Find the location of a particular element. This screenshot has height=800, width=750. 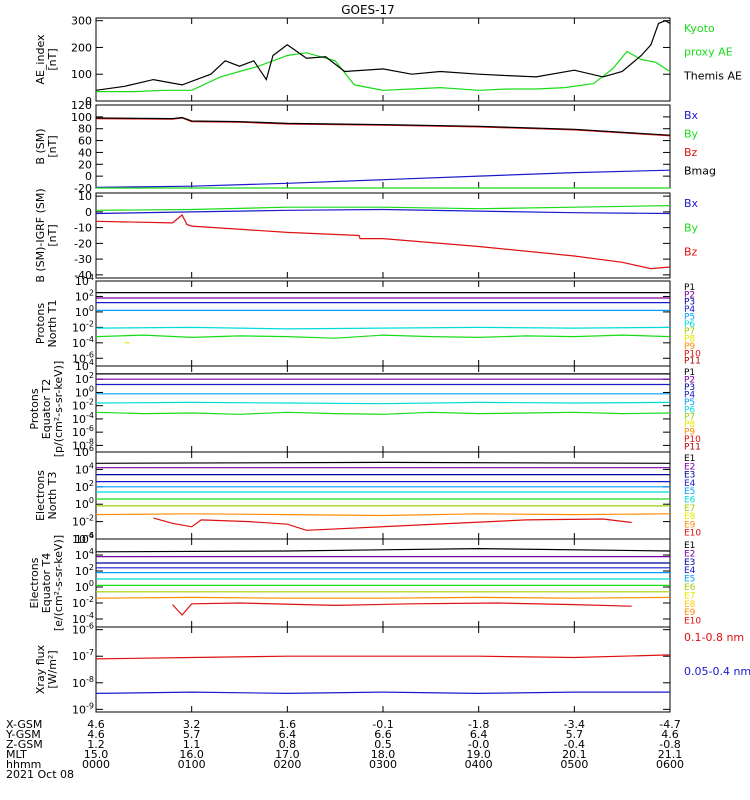

y-tick-label: 10⁶ is located at coordinates (84, 538).